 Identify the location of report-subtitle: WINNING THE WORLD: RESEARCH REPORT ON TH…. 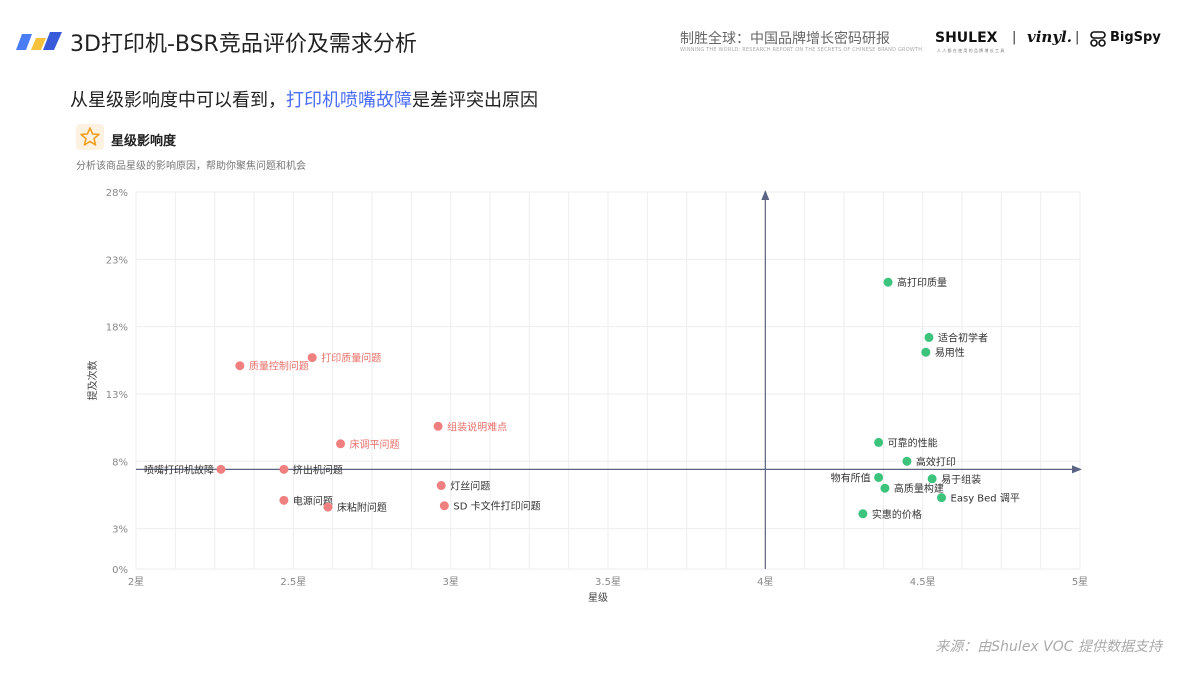
(801, 50).